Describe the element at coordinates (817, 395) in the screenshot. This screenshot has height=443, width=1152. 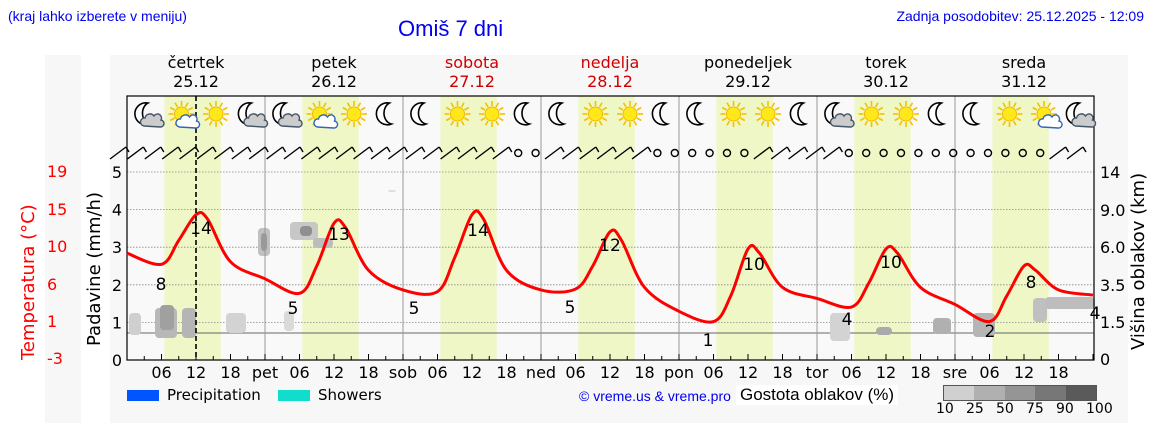
I see `cloud-density-label: Gostota oblakov (%)` at that location.